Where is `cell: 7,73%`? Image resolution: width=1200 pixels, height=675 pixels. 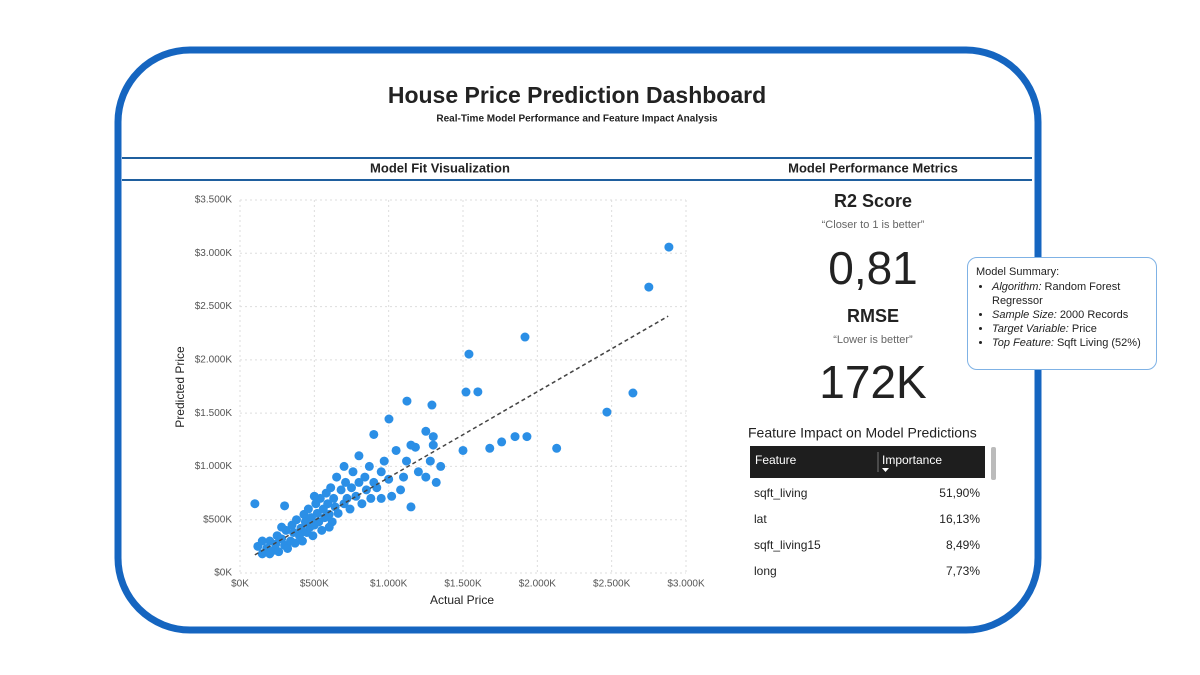 cell: 7,73% is located at coordinates (963, 571).